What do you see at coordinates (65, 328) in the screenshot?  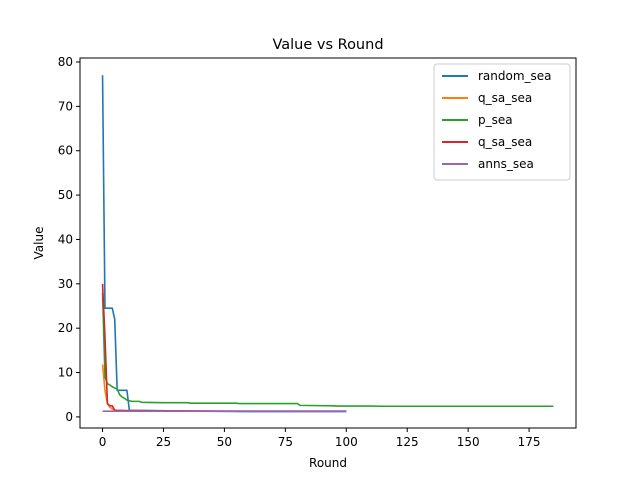 I see `y-tick-label: 20` at bounding box center [65, 328].